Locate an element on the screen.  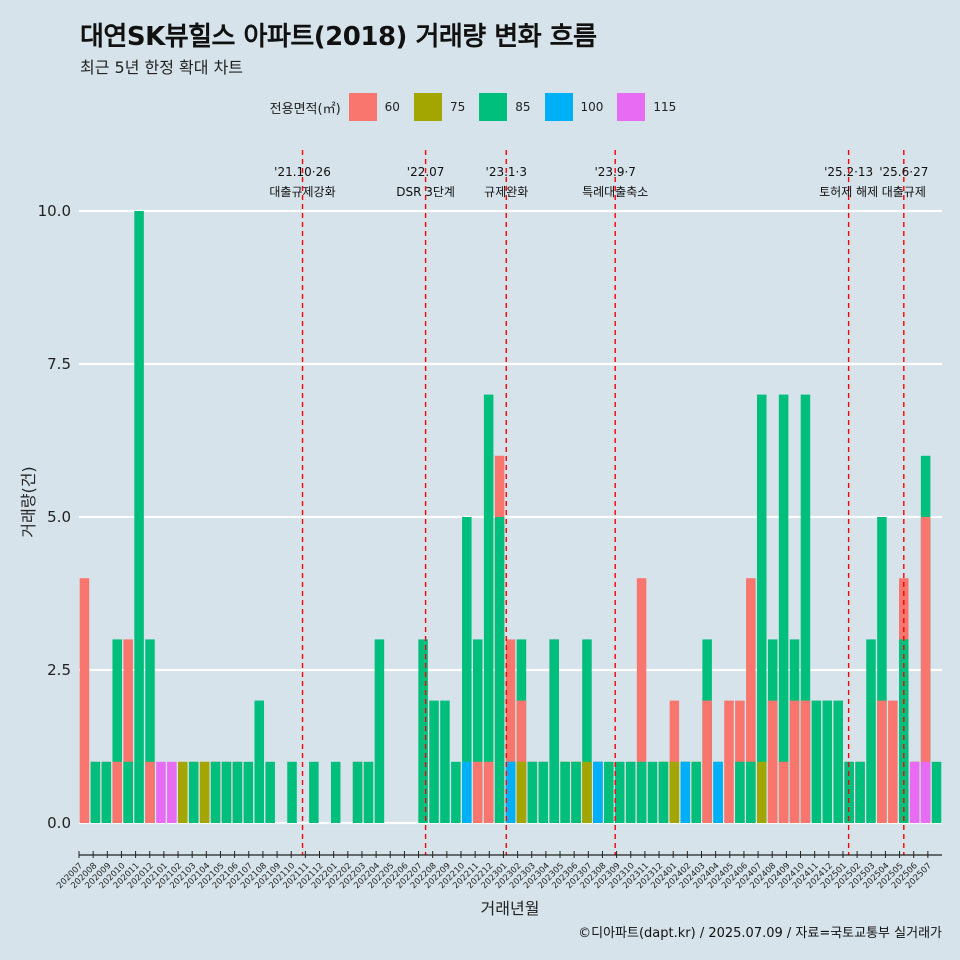
chart-title: 대연SK뷰힐스 아파트(2018) 거래량 변화 흐름 is located at coordinates (338, 37).